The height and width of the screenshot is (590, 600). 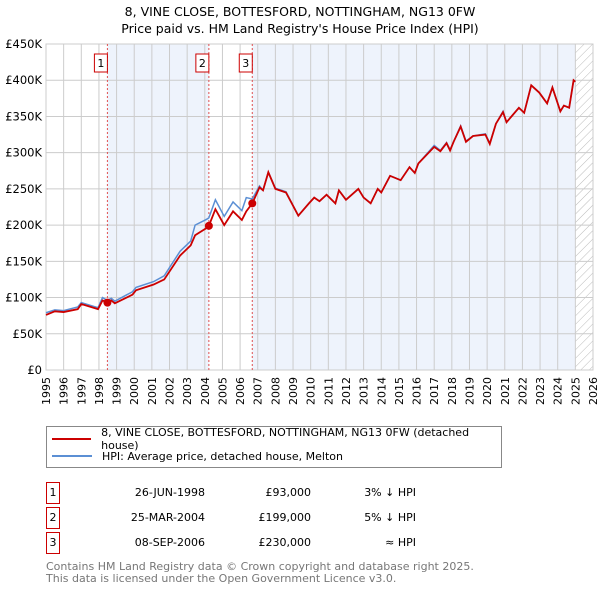 What do you see at coordinates (328, 391) in the screenshot?
I see `x-tick-label: 2011` at bounding box center [328, 391].